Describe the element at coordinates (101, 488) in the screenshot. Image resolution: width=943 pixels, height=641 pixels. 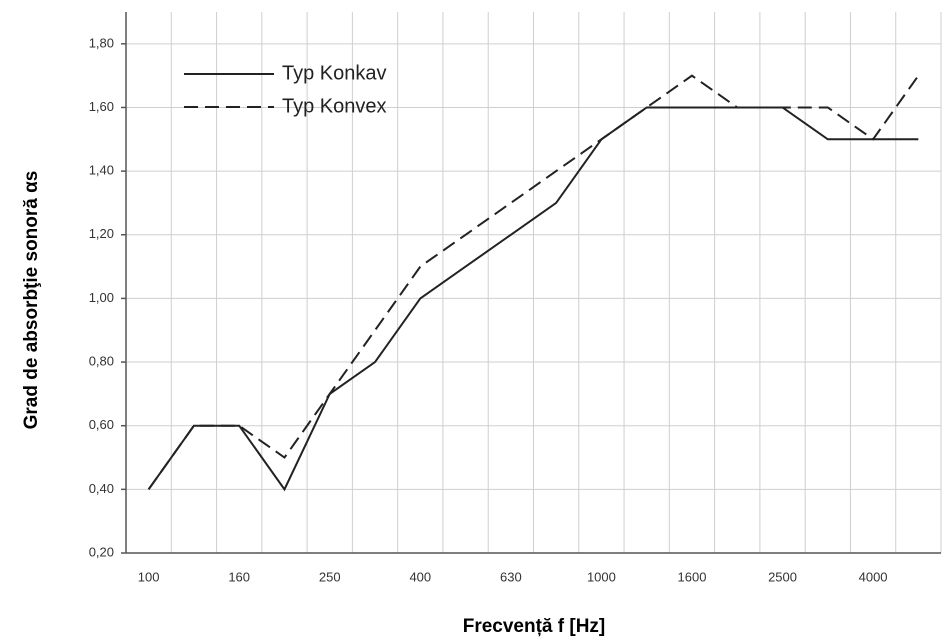
I see `y-tick-label: 0,40` at that location.